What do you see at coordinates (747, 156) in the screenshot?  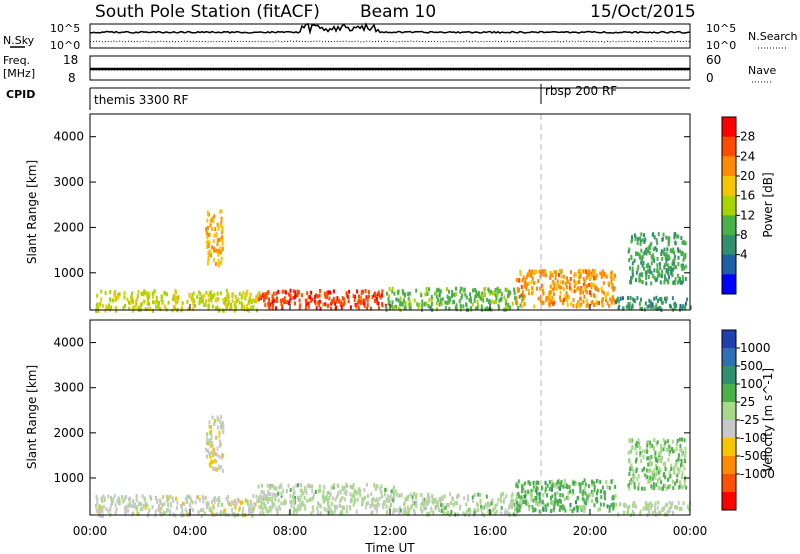 I see `colorbar-tick-label: 24` at bounding box center [747, 156].